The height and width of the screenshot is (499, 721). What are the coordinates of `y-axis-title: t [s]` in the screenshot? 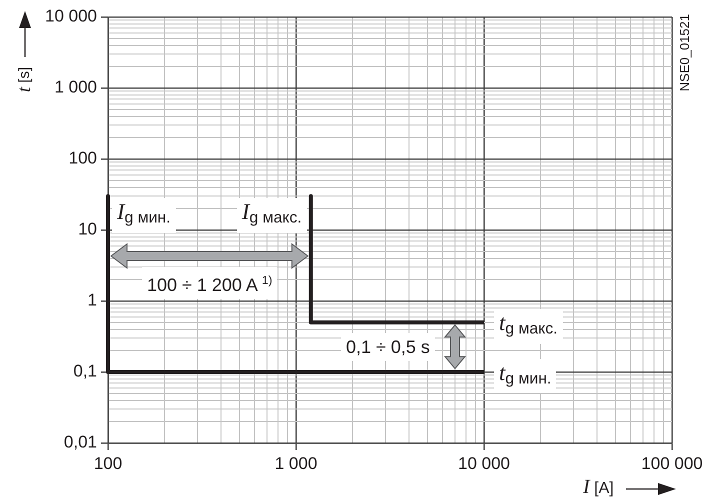 It's located at (25, 79).